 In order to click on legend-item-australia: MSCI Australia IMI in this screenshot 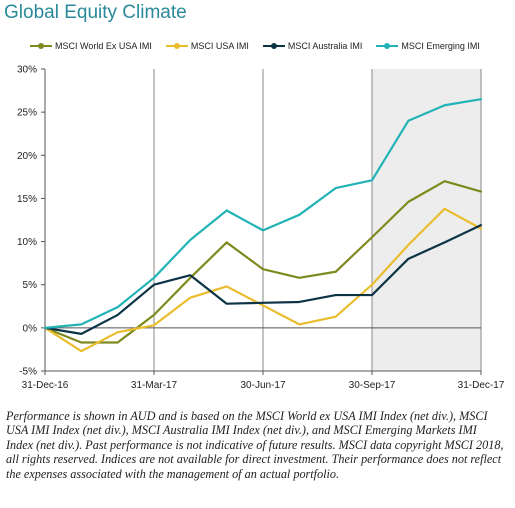, I will do `click(312, 46)`.